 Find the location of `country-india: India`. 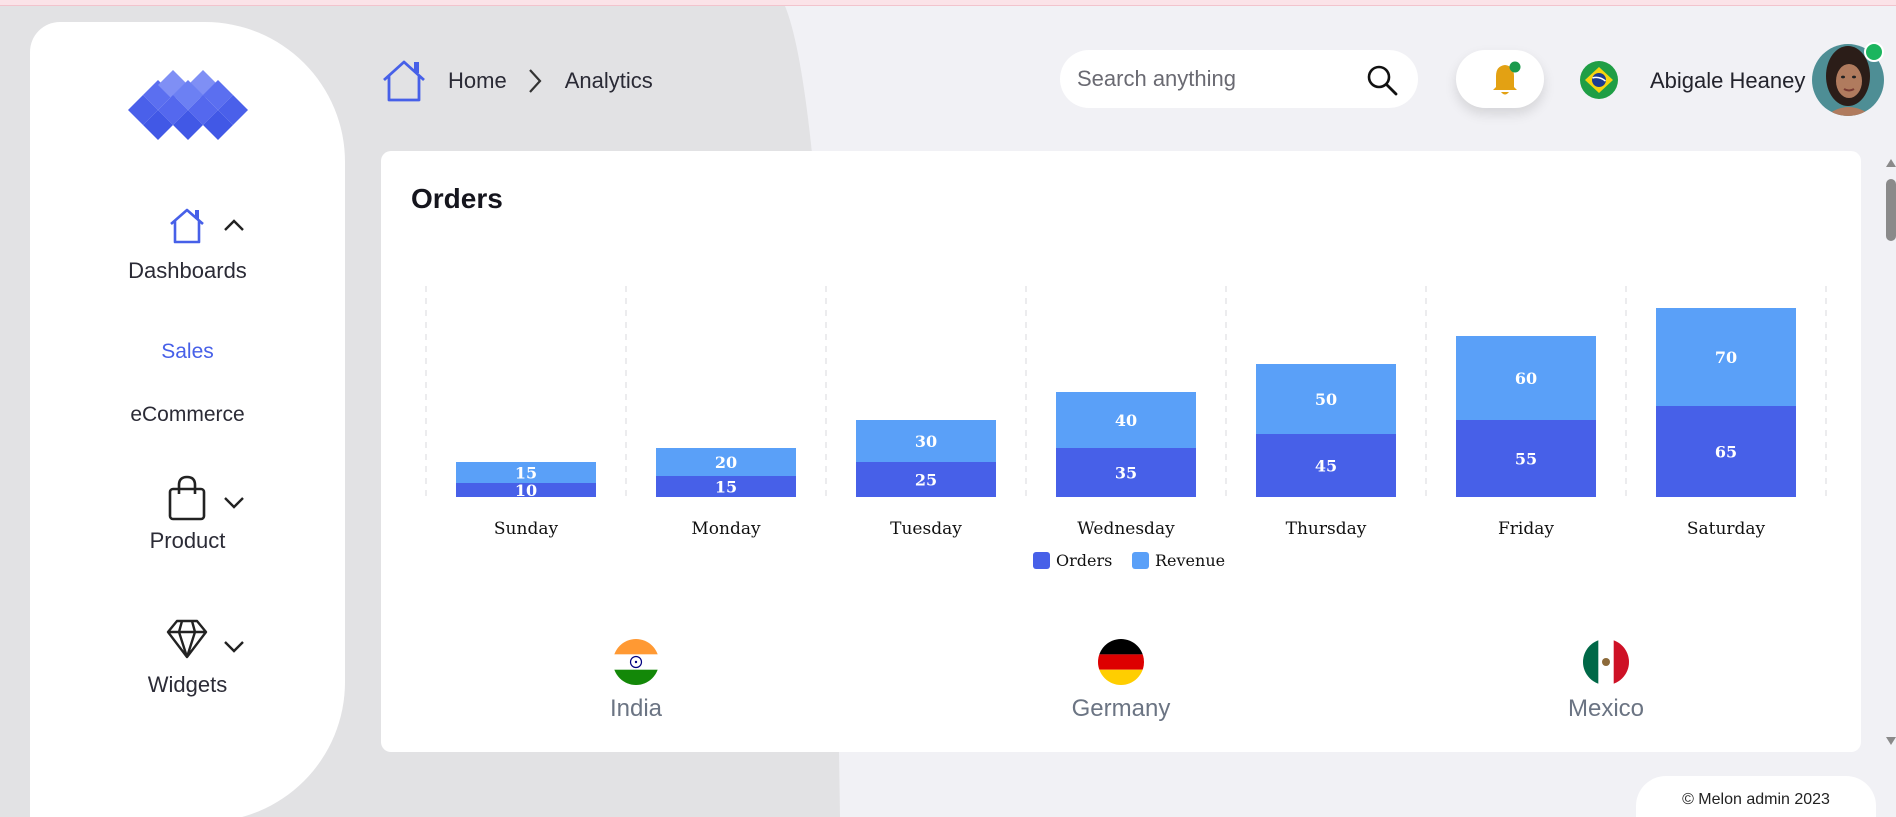

country-india: India is located at coordinates (636, 681).